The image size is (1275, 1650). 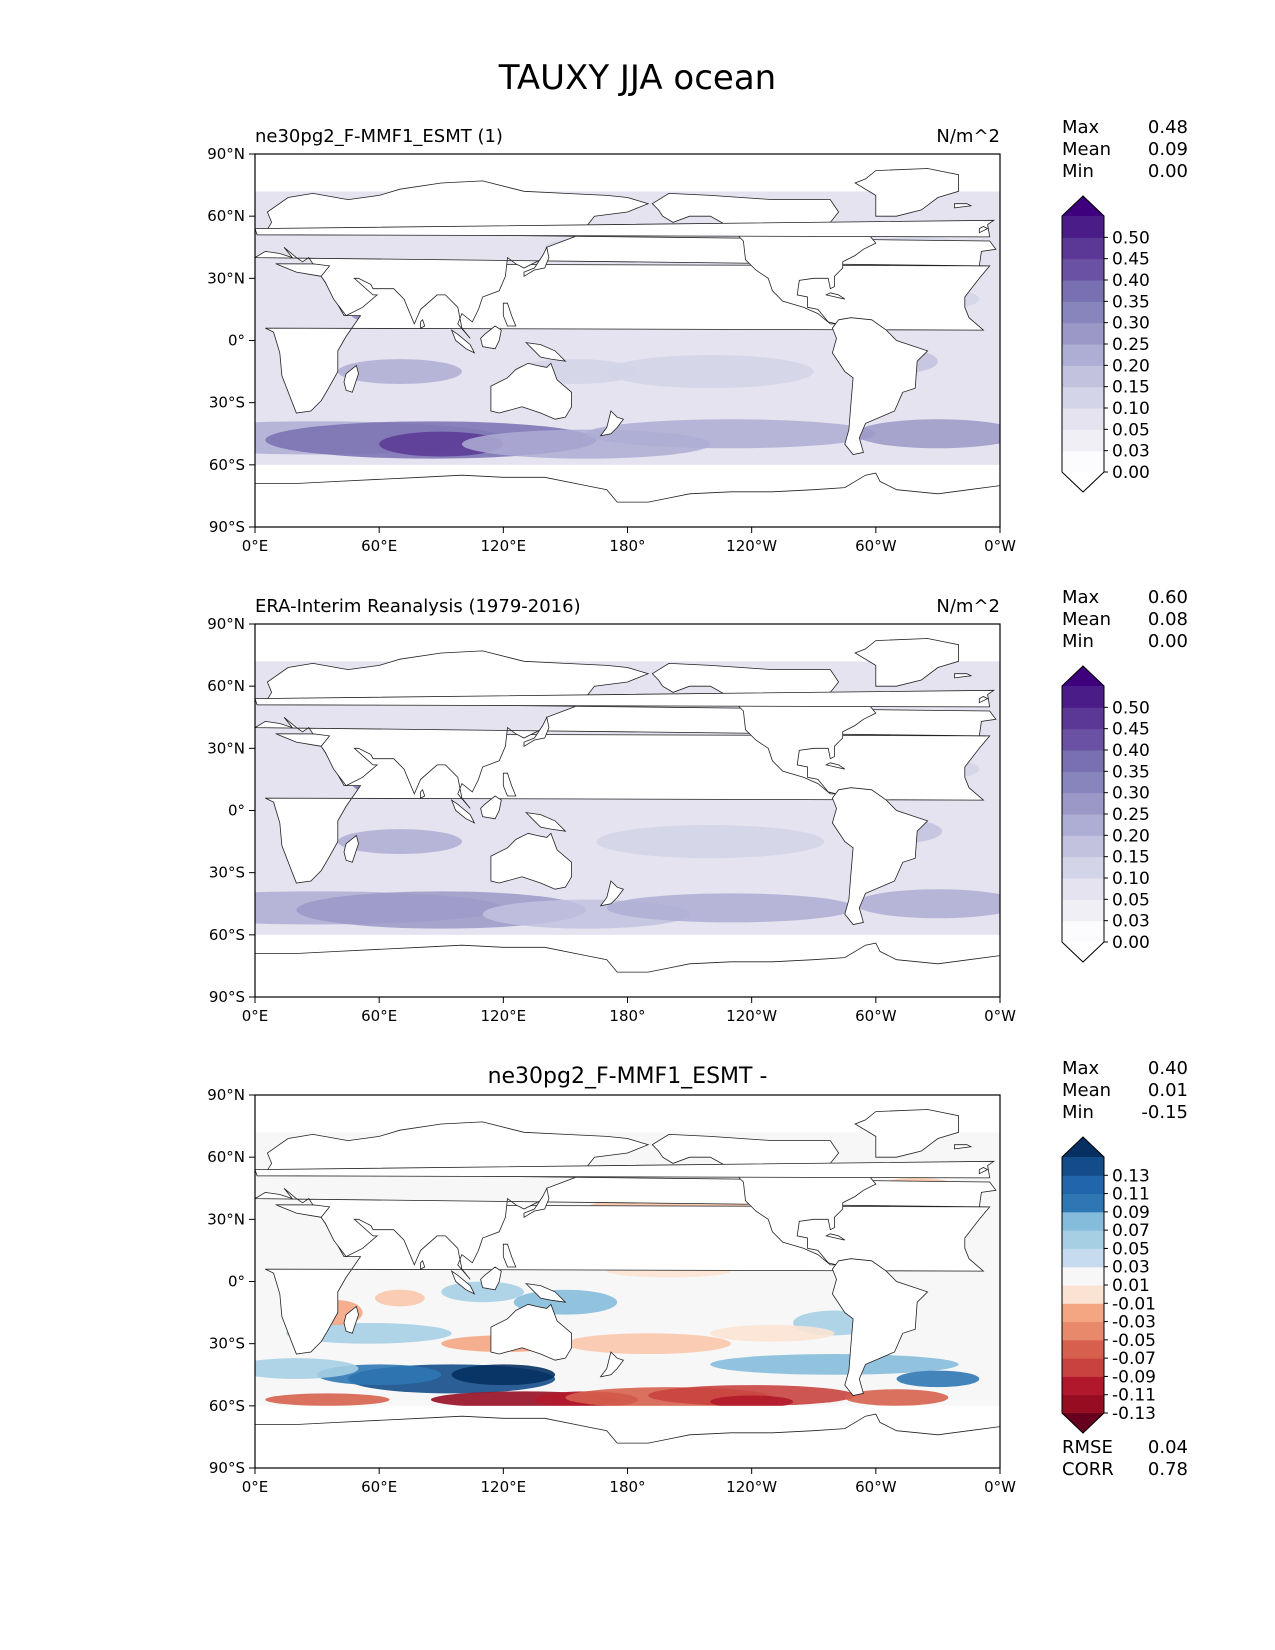 What do you see at coordinates (236, 1282) in the screenshot?
I see `lat-tick-label: 0°` at bounding box center [236, 1282].